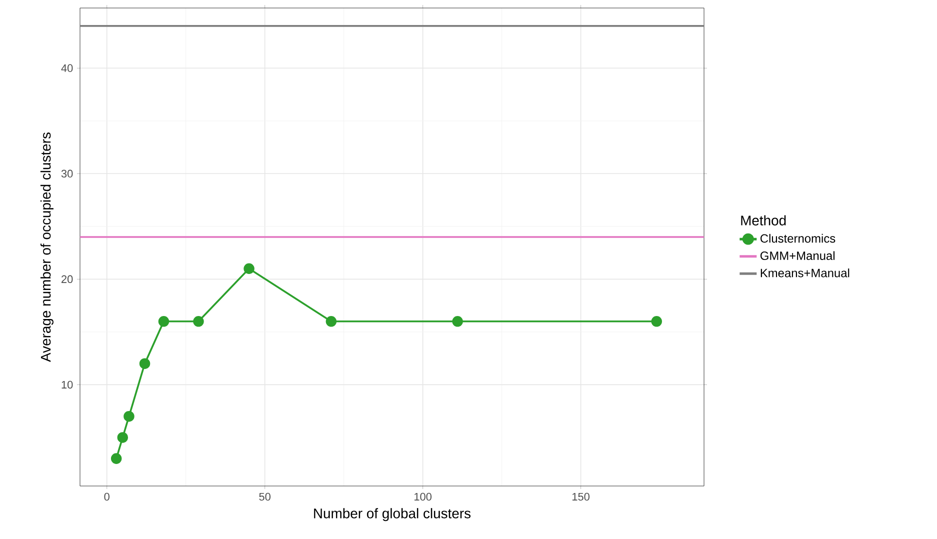 The height and width of the screenshot is (539, 937). I want to click on y-tick-label: 40, so click(67, 68).